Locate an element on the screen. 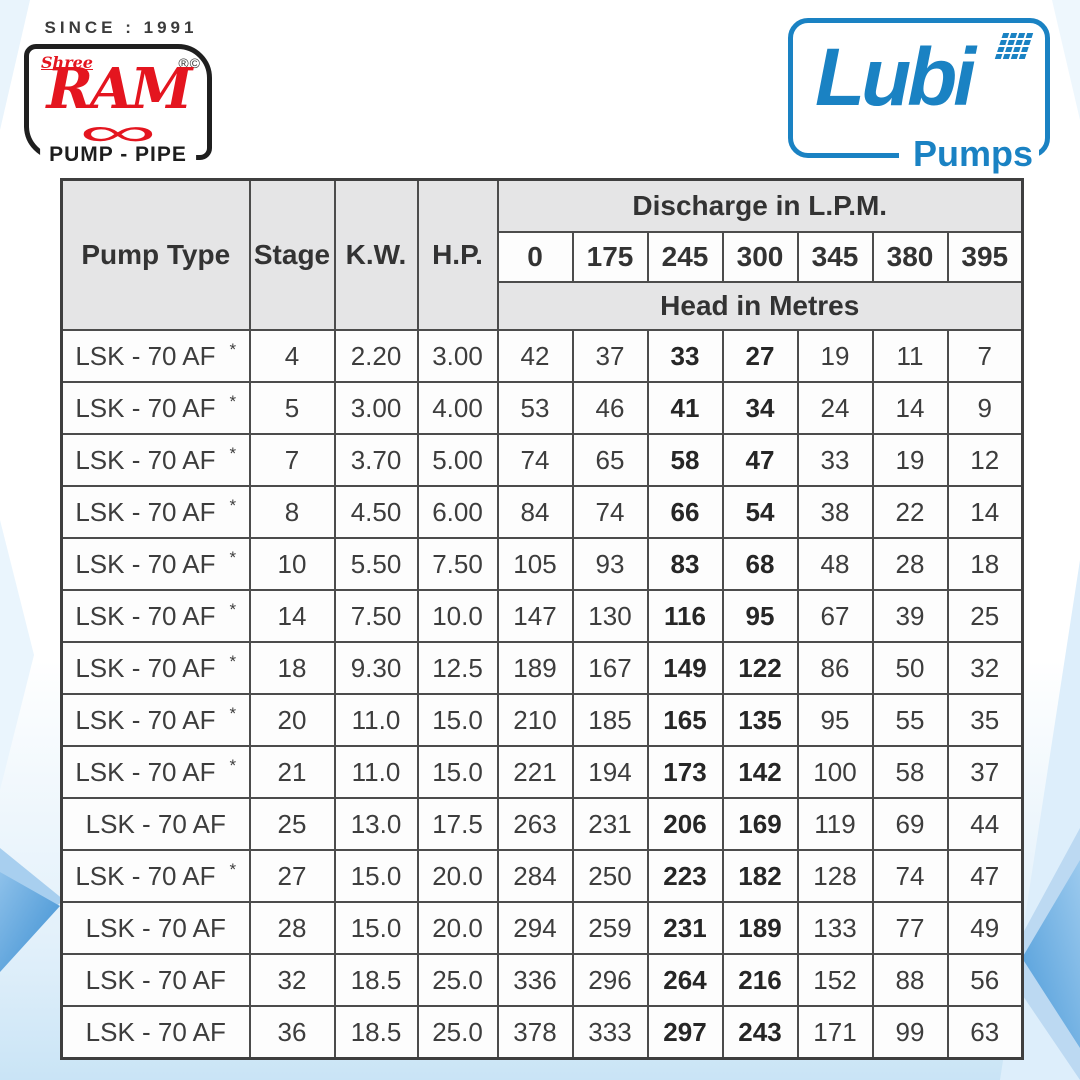 This screenshot has height=1080, width=1080. table-row: LSK - 70 AF 28 15.0 20.0 294 259 231 189 133 77 49 is located at coordinates (542, 928).